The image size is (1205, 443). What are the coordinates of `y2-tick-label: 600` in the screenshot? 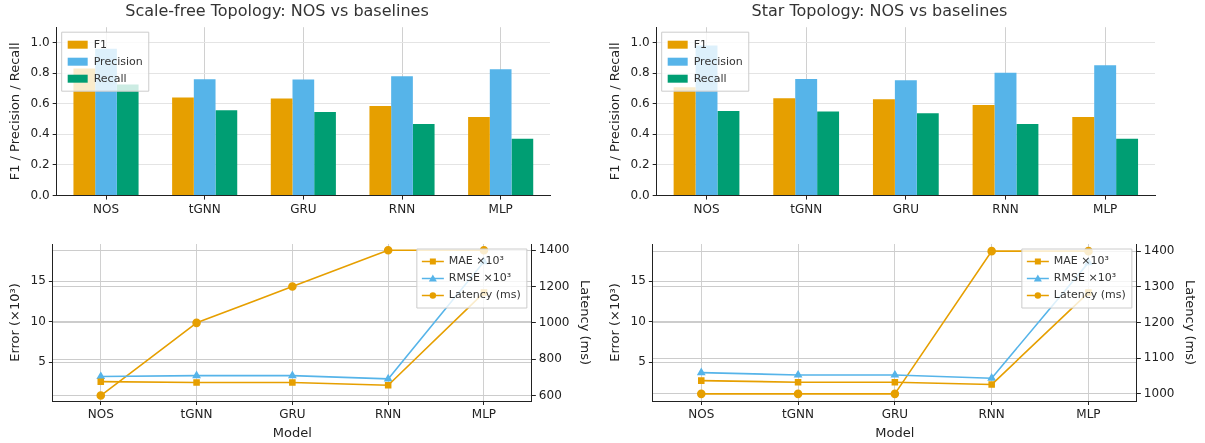 It's located at (550, 394).